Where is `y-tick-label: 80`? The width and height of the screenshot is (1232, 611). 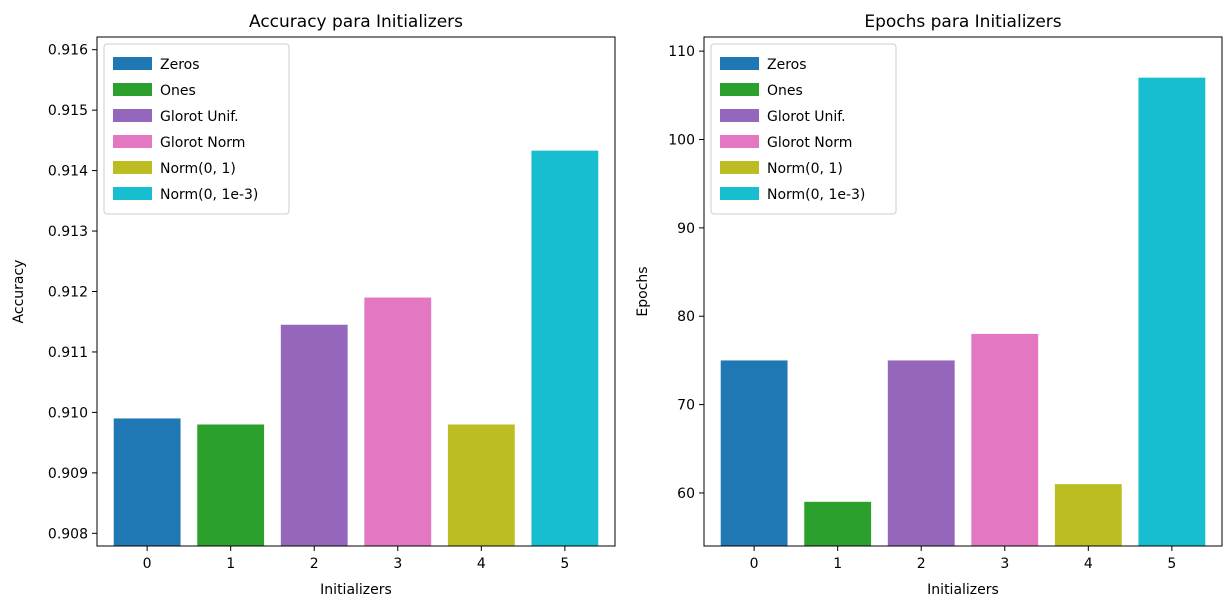 y-tick-label: 80 is located at coordinates (686, 317).